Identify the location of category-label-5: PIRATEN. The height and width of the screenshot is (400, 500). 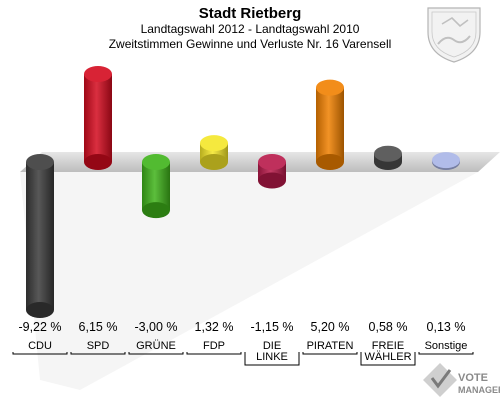
(330, 347).